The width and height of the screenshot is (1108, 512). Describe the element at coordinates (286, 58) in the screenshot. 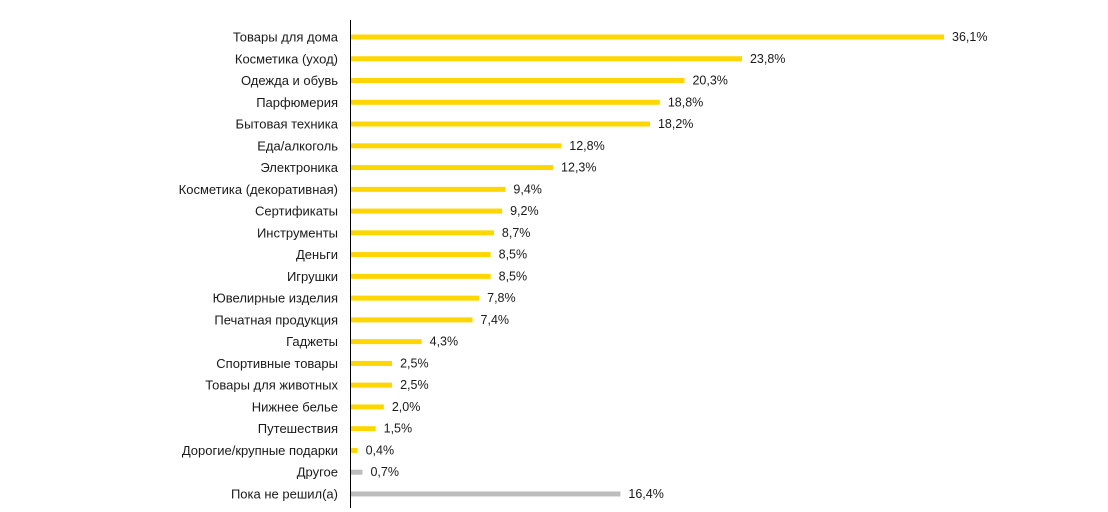

I see `category-label: Косметика (уход)` at that location.